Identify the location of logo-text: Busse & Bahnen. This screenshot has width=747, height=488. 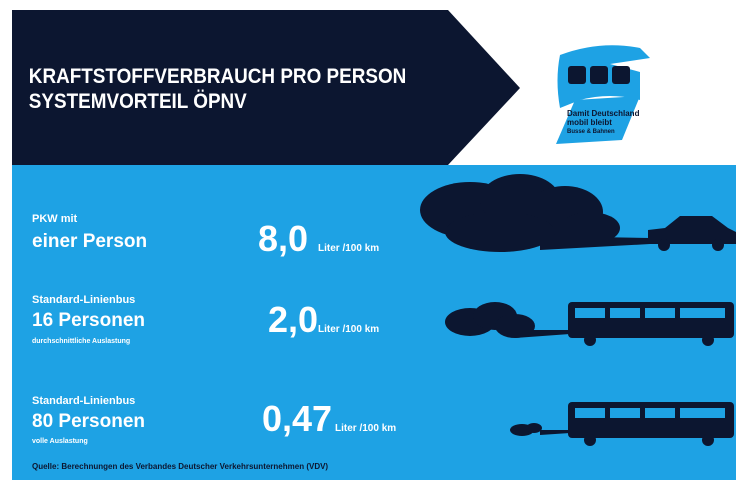
(591, 132).